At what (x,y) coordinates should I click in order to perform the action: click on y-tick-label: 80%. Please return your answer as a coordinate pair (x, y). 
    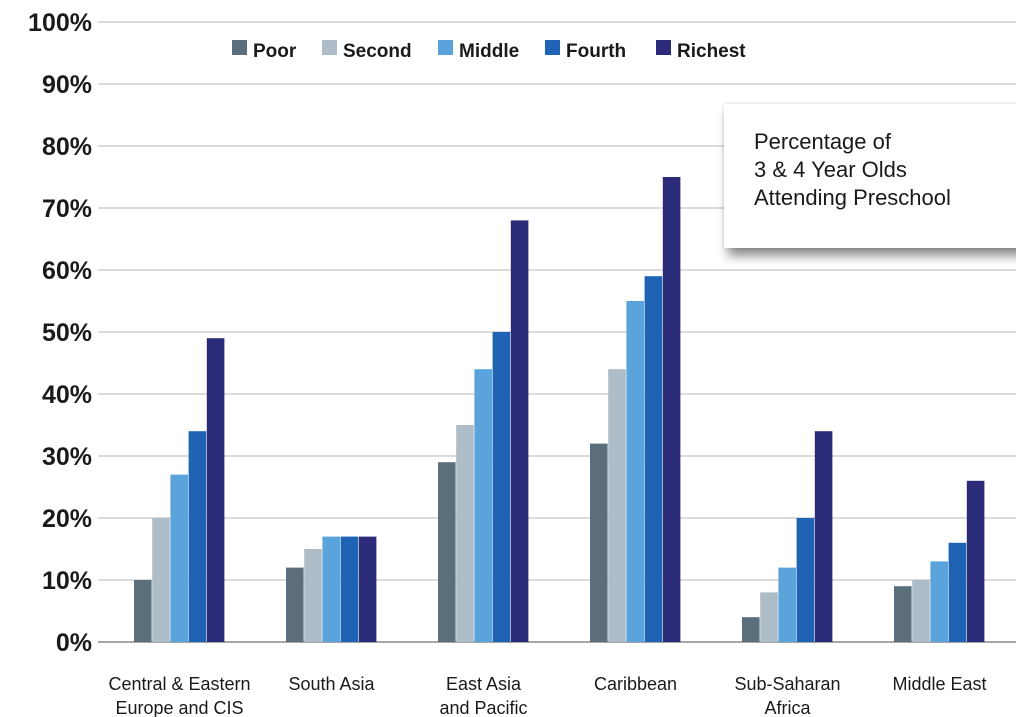
    Looking at the image, I should click on (67, 147).